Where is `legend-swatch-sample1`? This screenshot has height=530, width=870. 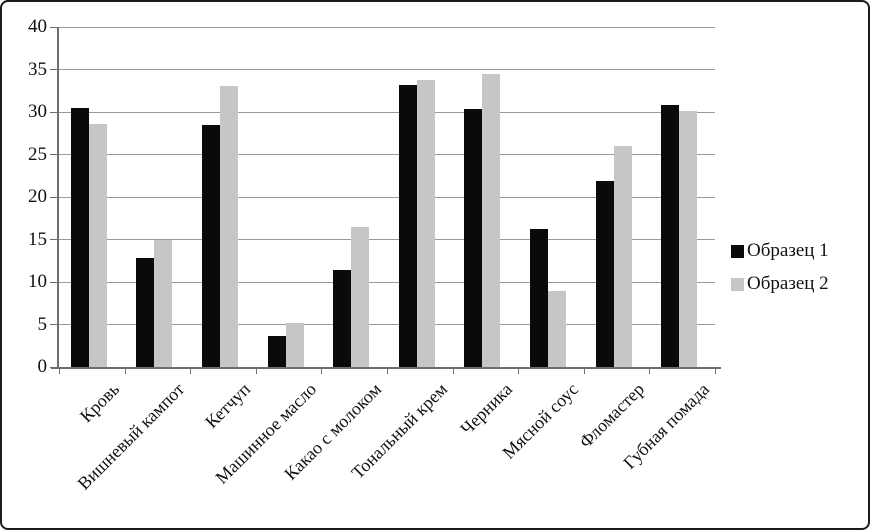
legend-swatch-sample1 is located at coordinates (737, 251).